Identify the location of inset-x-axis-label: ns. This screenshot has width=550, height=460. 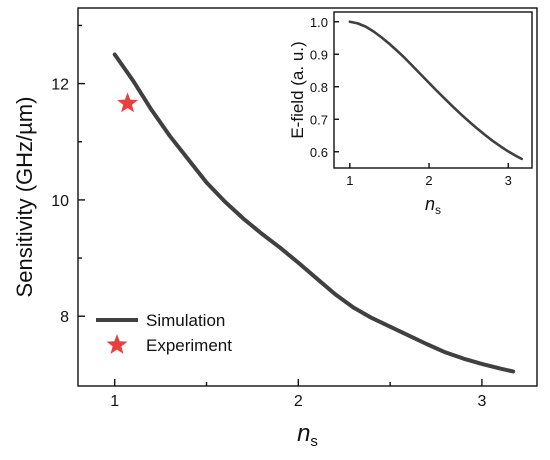
(433, 205).